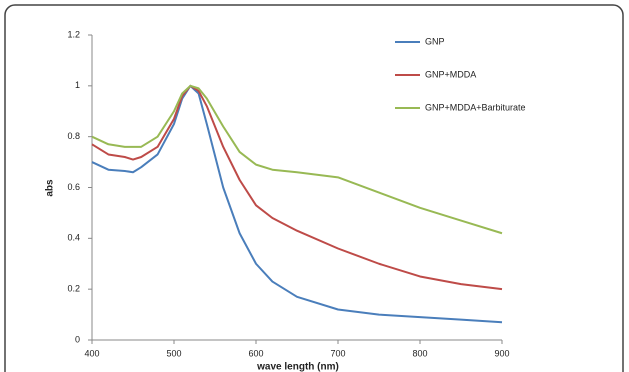  What do you see at coordinates (255, 353) in the screenshot?
I see `x-tick-label: 600` at bounding box center [255, 353].